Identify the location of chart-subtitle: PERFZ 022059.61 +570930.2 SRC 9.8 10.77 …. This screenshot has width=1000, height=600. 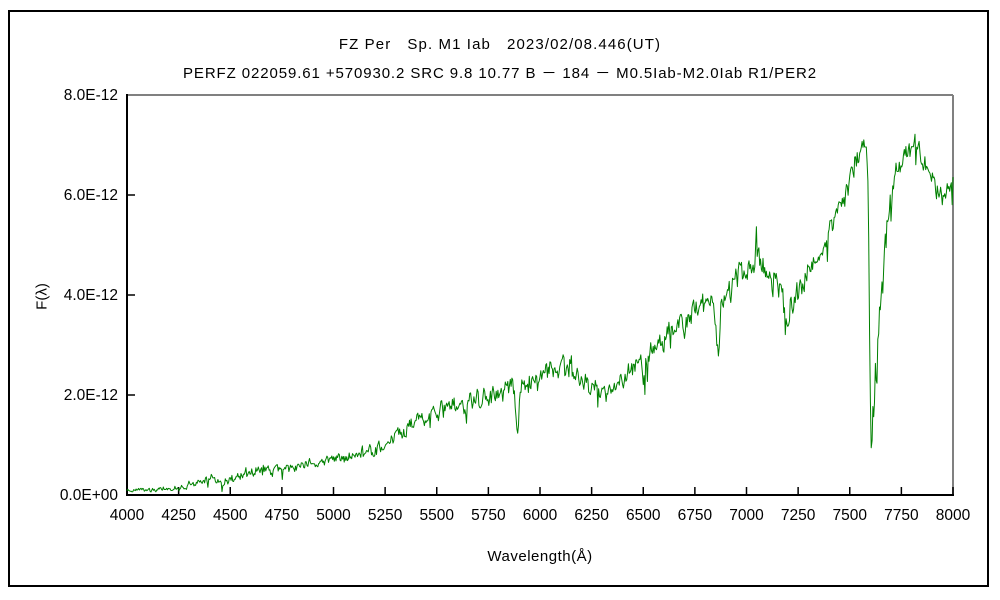
(500, 73).